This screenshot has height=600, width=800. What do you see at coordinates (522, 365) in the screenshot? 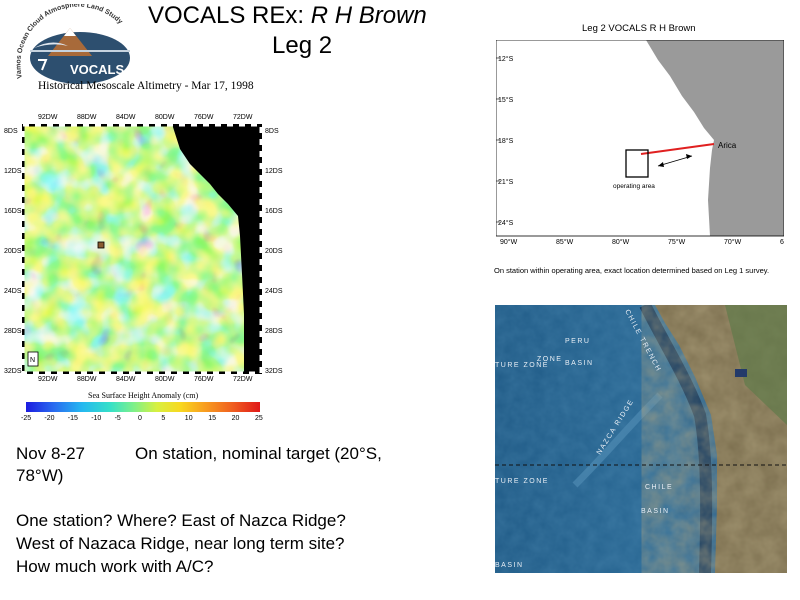
I see `label-fracture-zone-1: TURE ZONE` at bounding box center [522, 365].